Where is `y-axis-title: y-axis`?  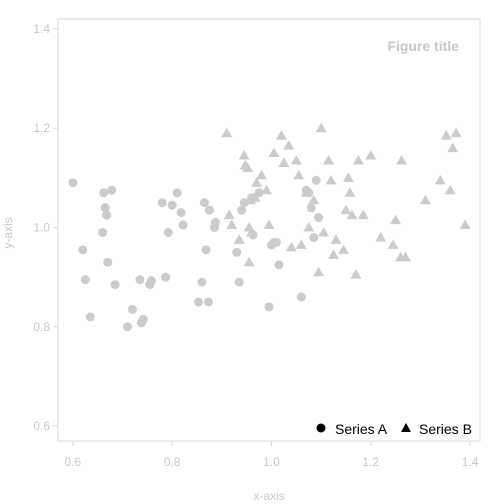
y-axis-title: y-axis is located at coordinates (8, 232).